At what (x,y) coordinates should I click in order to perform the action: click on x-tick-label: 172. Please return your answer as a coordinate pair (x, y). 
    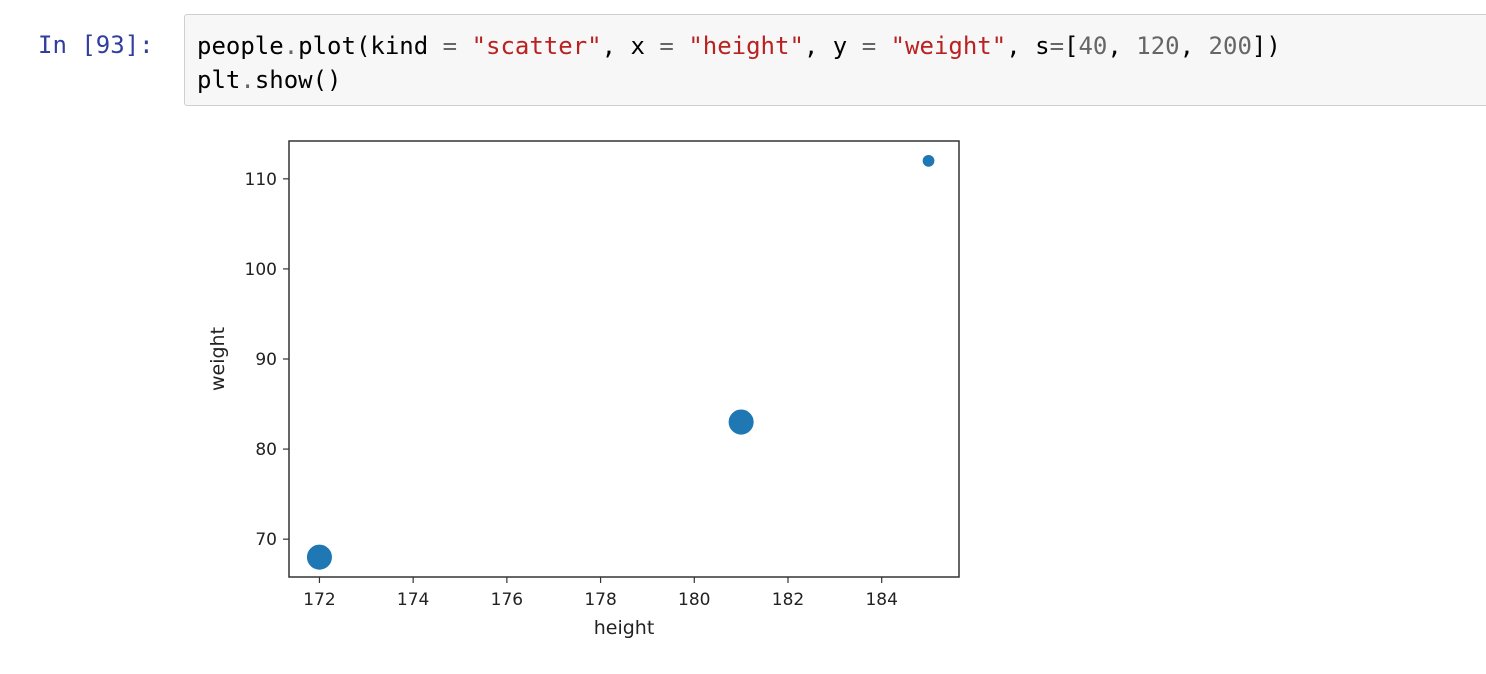
    Looking at the image, I should click on (319, 600).